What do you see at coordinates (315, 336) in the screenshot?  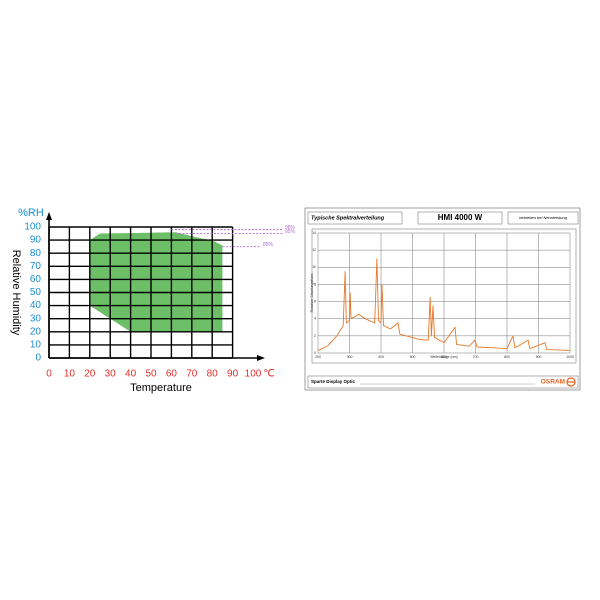 I see `y-tick-label: 2` at bounding box center [315, 336].